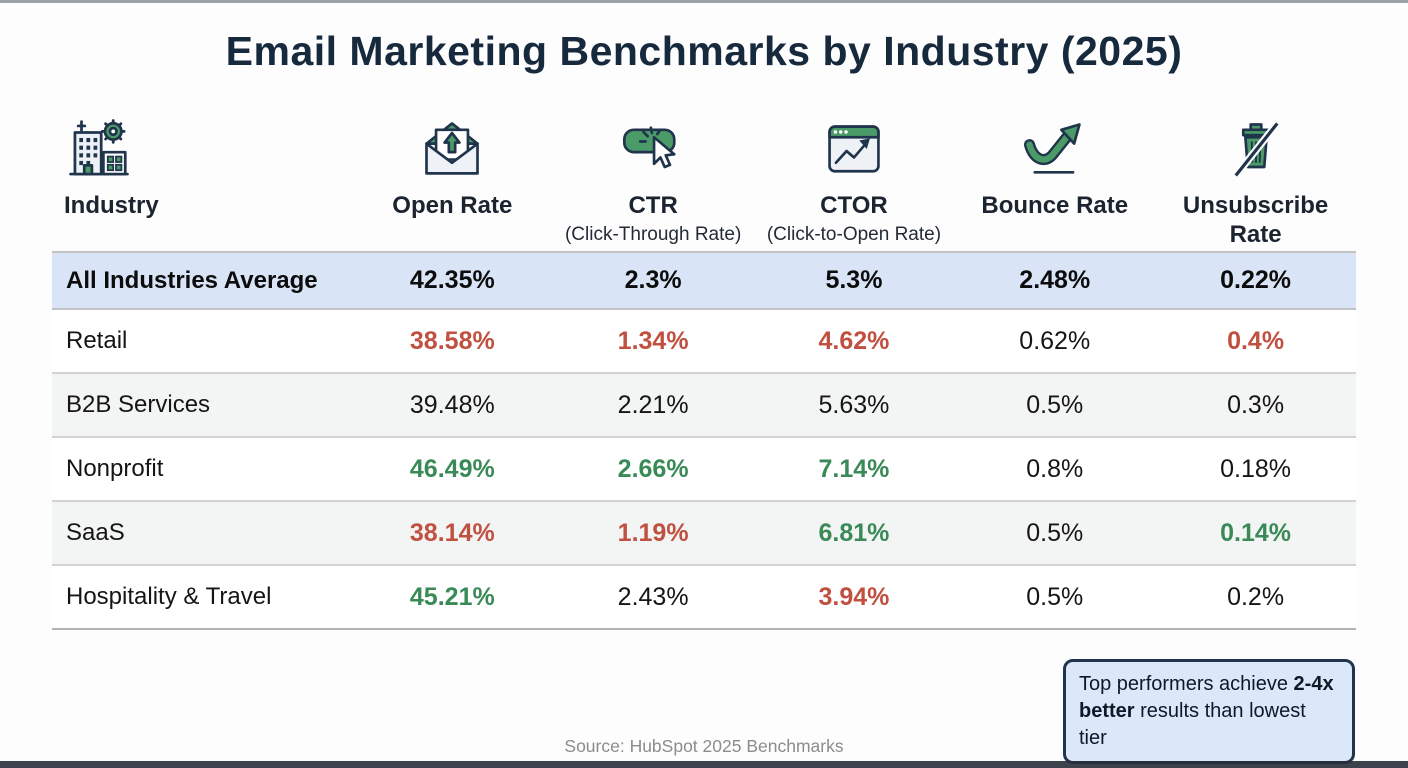 Image resolution: width=1408 pixels, height=768 pixels. I want to click on metric-value-cell: 5.3%, so click(854, 280).